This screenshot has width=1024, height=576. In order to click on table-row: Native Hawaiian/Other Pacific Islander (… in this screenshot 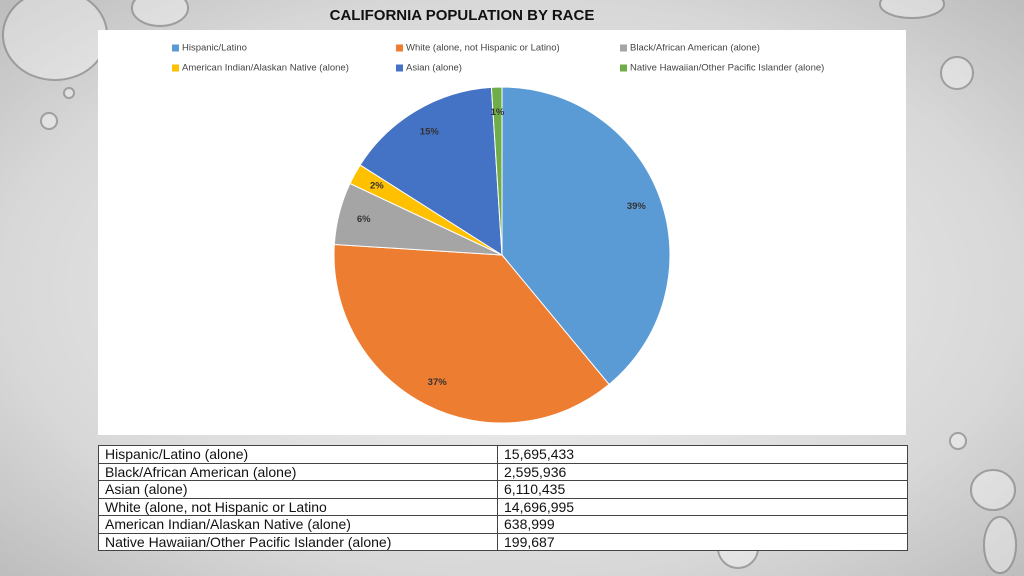, I will do `click(503, 541)`.